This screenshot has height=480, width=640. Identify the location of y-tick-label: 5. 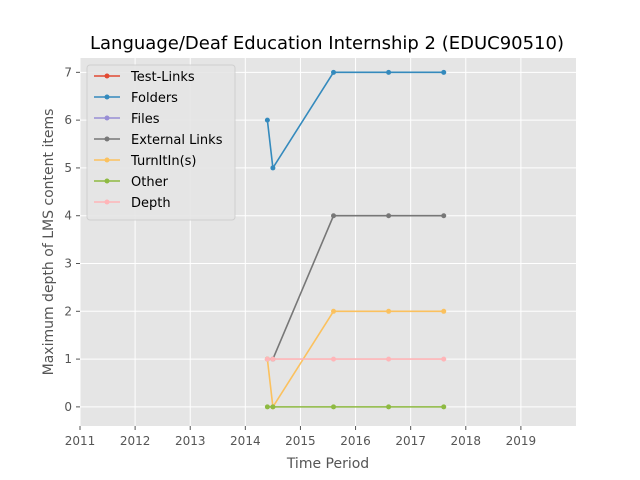
(68, 168).